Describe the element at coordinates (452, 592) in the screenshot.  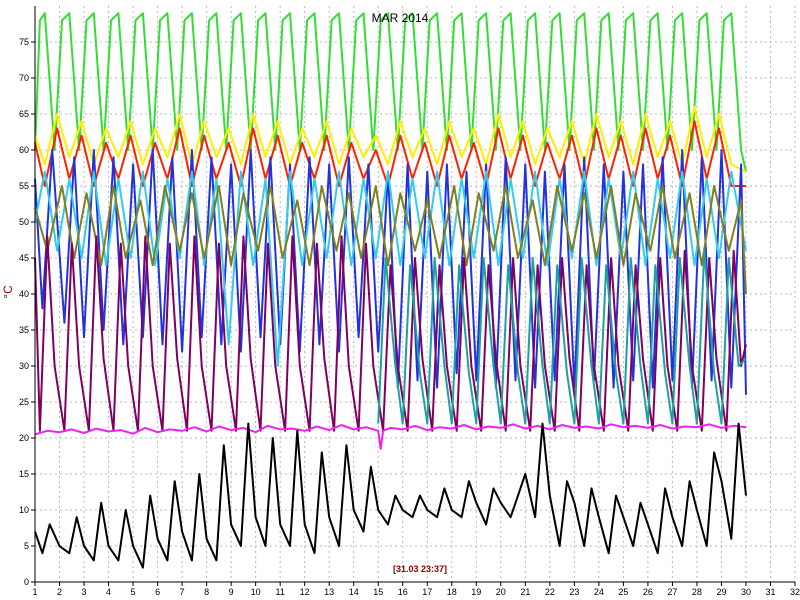
I see `x-tick-label: 18` at that location.